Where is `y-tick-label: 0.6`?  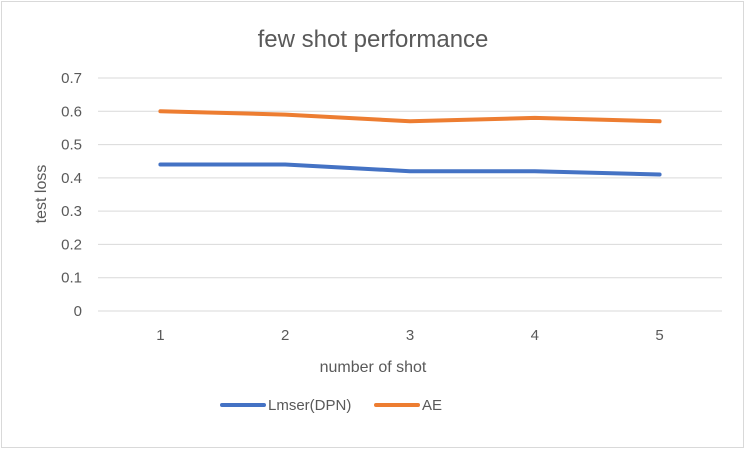 y-tick-label: 0.6 is located at coordinates (71, 111).